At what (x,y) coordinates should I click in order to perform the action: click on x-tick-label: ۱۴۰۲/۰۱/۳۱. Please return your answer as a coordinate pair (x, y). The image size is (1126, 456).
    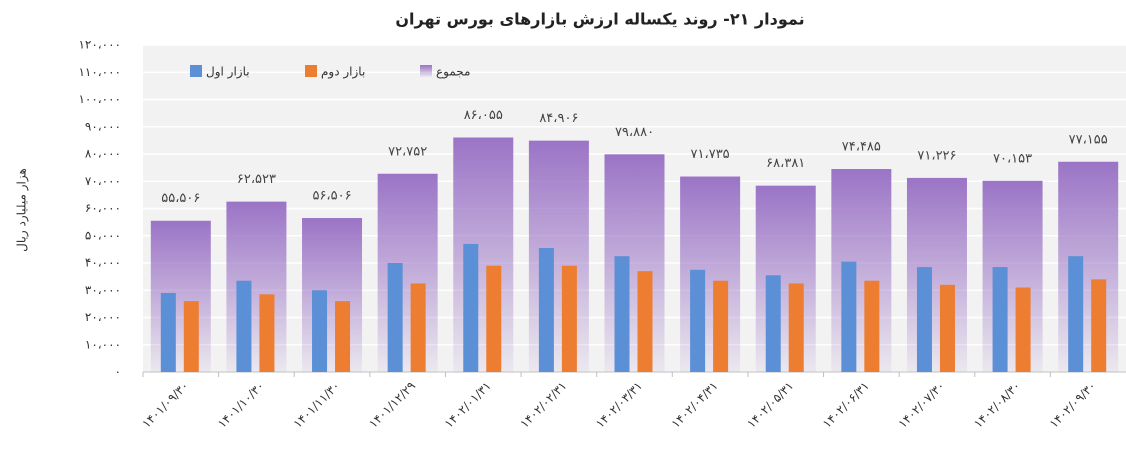
    Looking at the image, I should click on (468, 405).